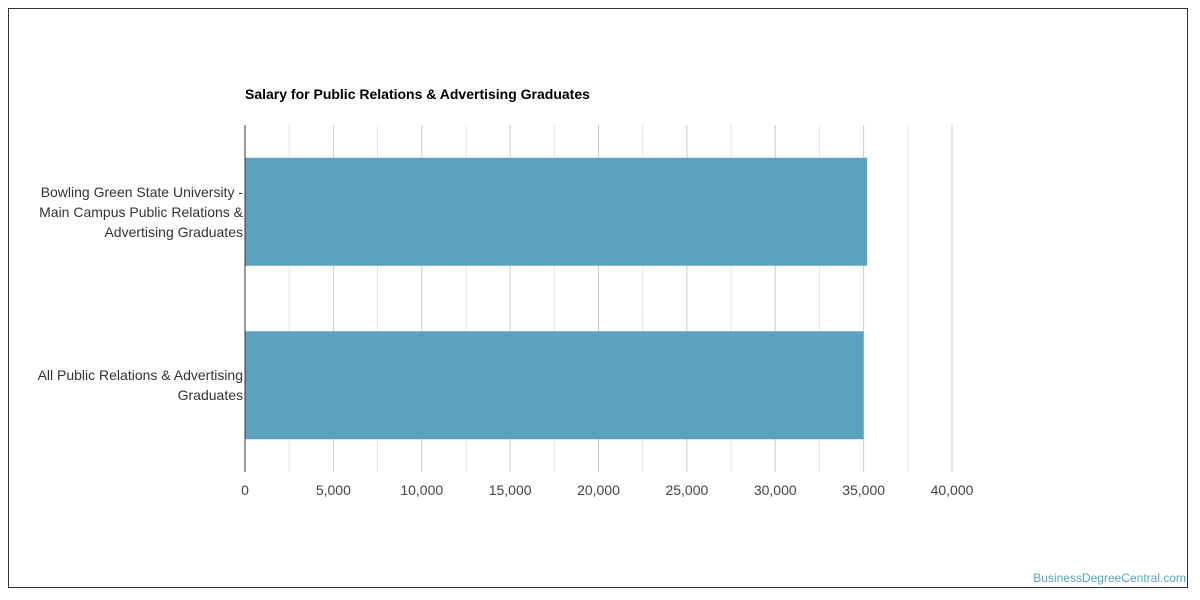 The image size is (1200, 600). I want to click on x-tick-label: 5,000, so click(333, 490).